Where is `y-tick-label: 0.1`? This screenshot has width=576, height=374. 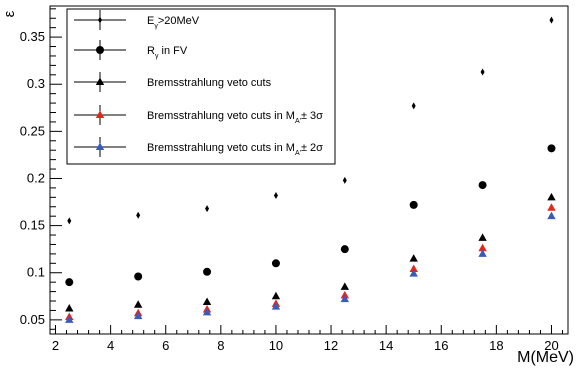
y-tick-label: 0.1 is located at coordinates (36, 272).